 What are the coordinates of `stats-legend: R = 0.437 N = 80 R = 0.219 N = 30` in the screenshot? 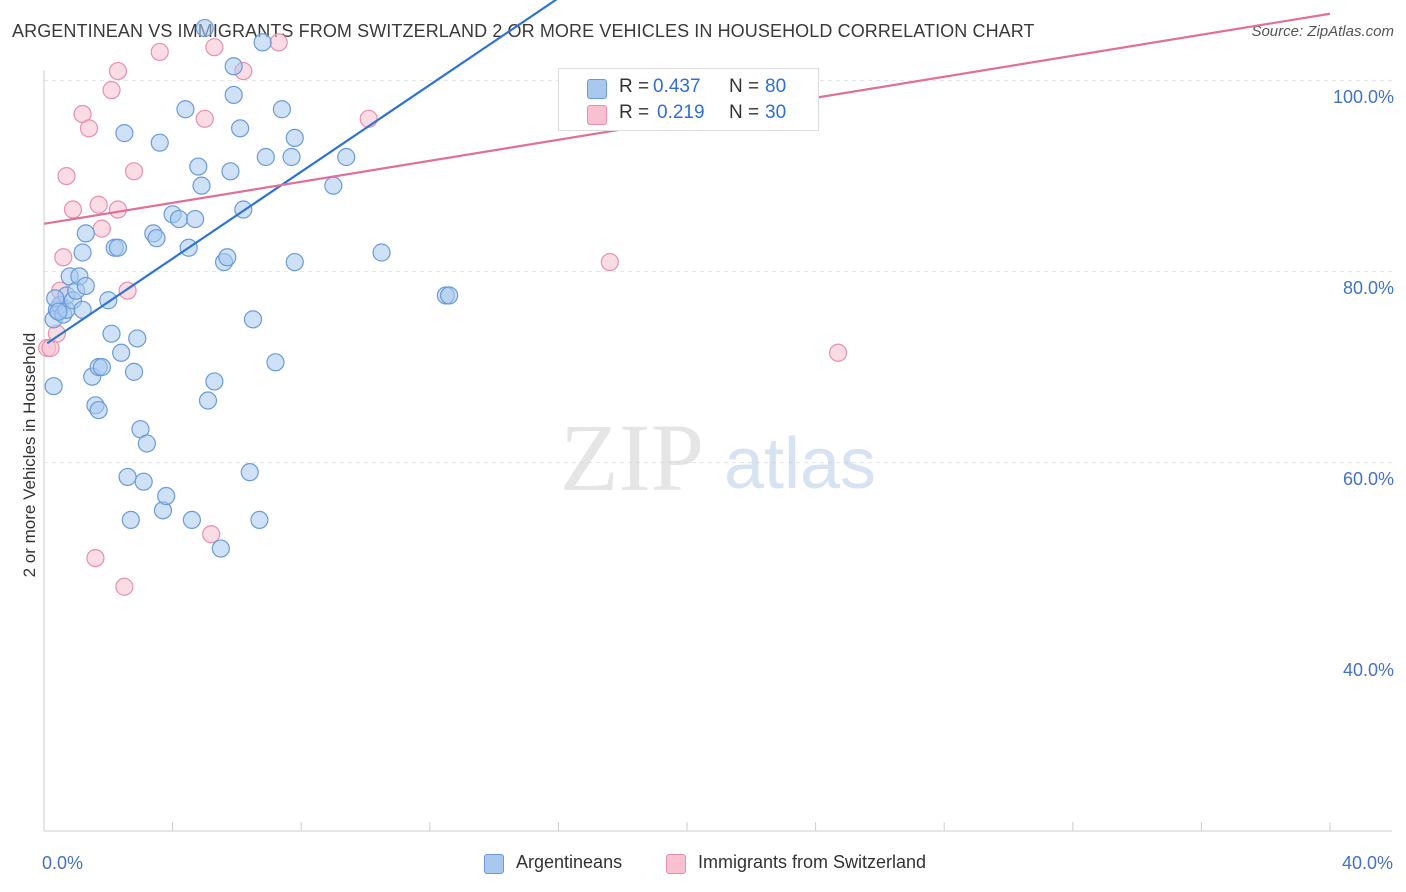 It's located at (688, 99).